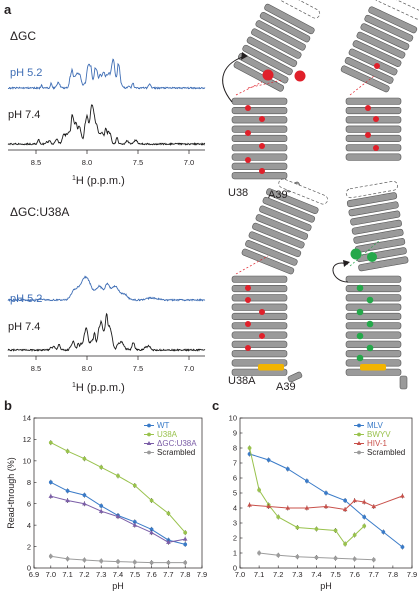  What do you see at coordinates (346, 263) in the screenshot?
I see `arrow-head` at bounding box center [346, 263].